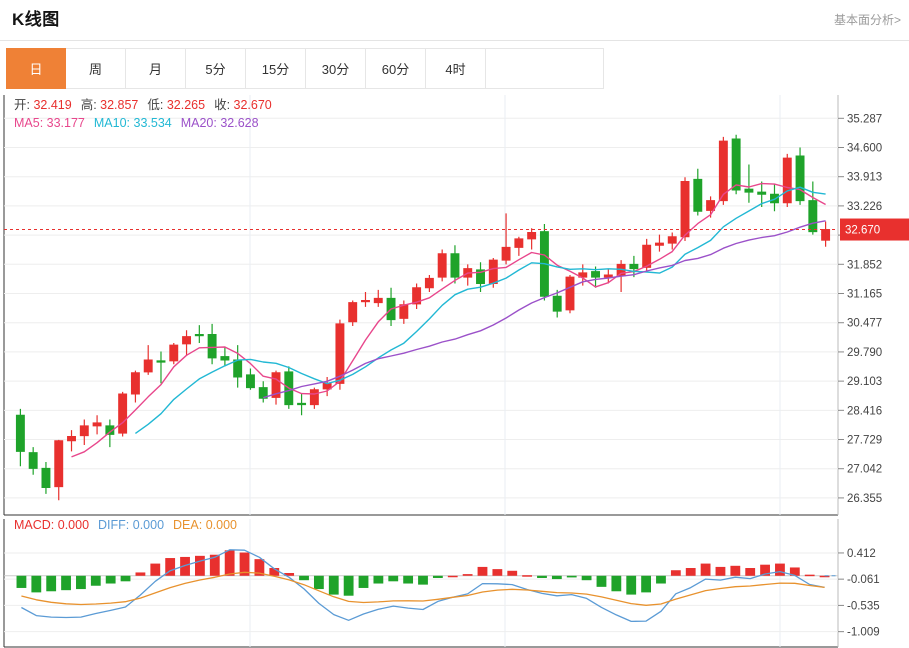  I want to click on legend-item: DEA: 0.000, so click(205, 525).